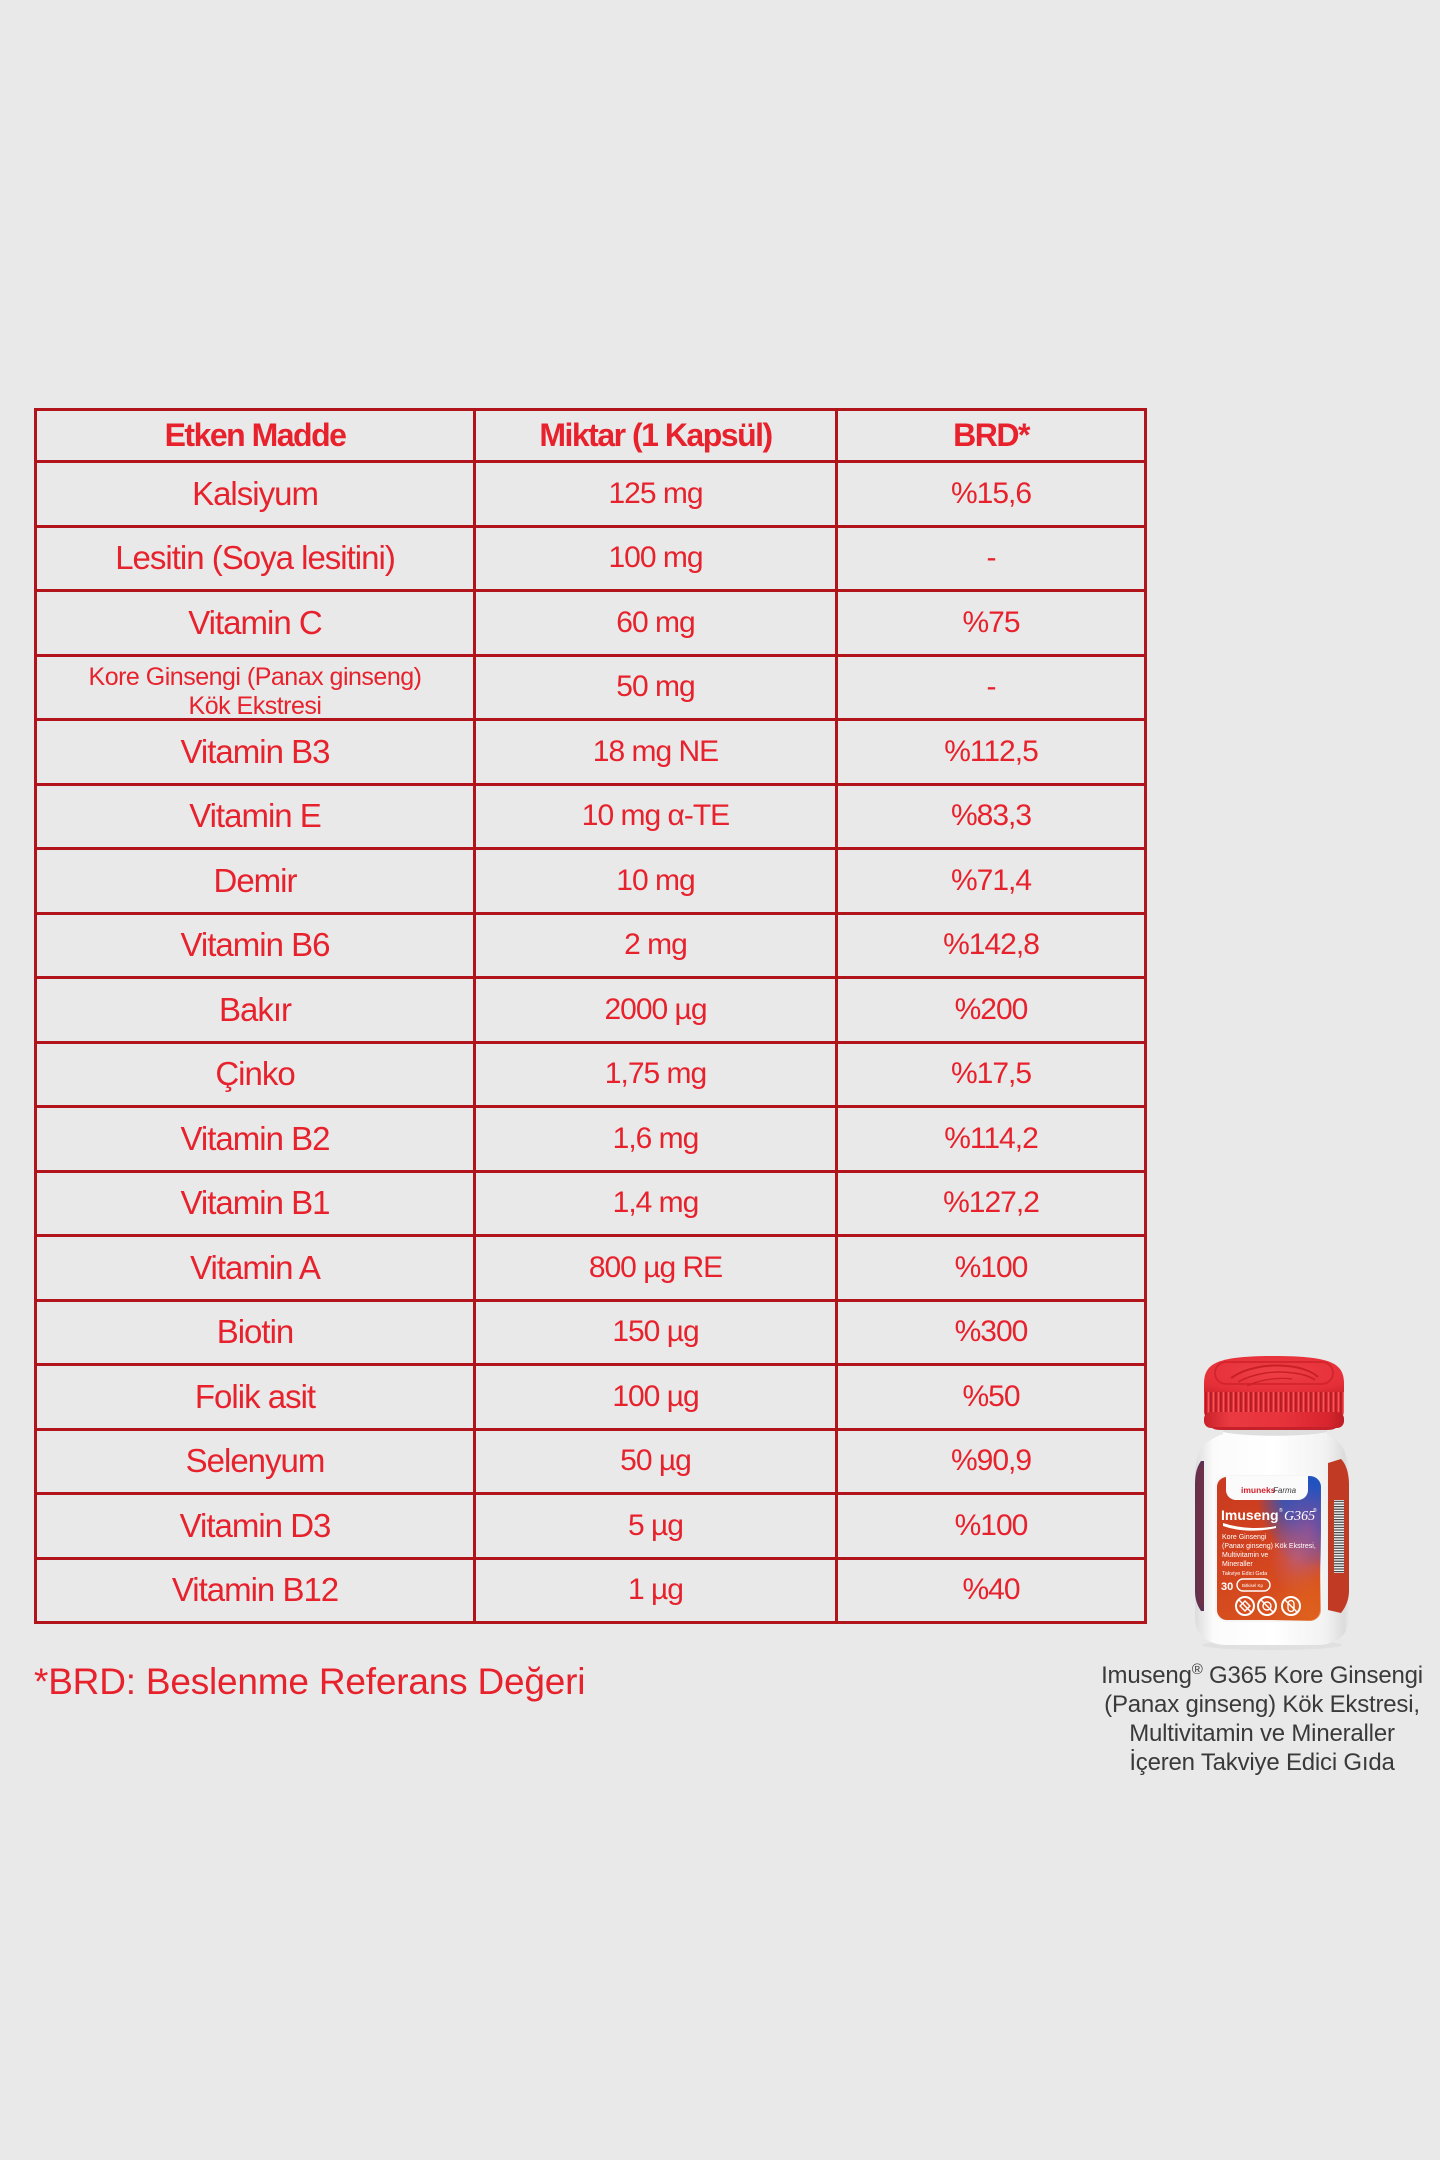 This screenshot has width=1440, height=2160. Describe the element at coordinates (1299, 1516) in the screenshot. I see `svg-text: G365` at that location.